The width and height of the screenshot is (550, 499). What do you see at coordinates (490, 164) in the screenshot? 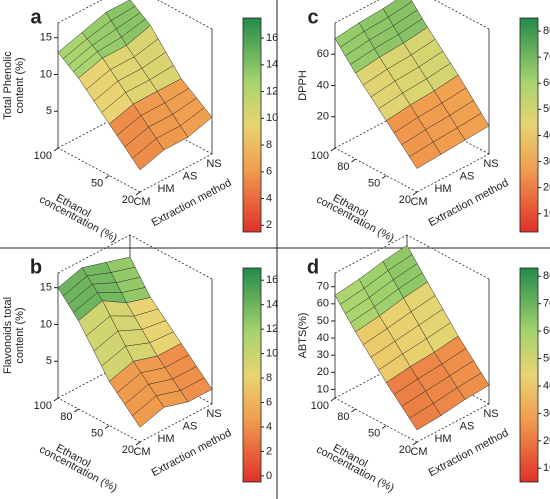
I see `y-tick-label: NS` at bounding box center [490, 164].